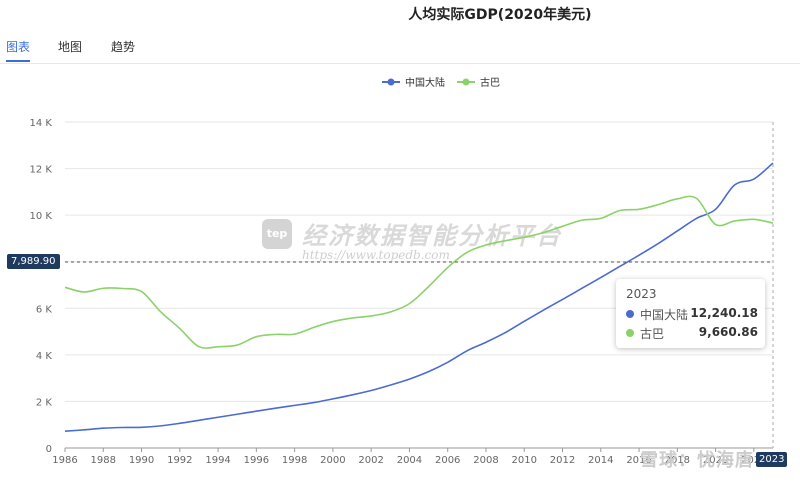 Image resolution: width=800 pixels, height=481 pixels. I want to click on x-tick-label: 1990, so click(141, 460).